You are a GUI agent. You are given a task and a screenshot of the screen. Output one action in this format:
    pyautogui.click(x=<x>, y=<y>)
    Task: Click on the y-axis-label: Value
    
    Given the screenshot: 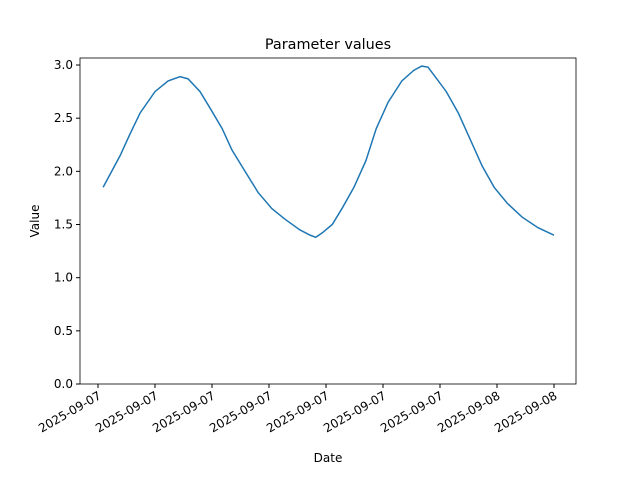 What is the action you would take?
    pyautogui.click(x=35, y=221)
    